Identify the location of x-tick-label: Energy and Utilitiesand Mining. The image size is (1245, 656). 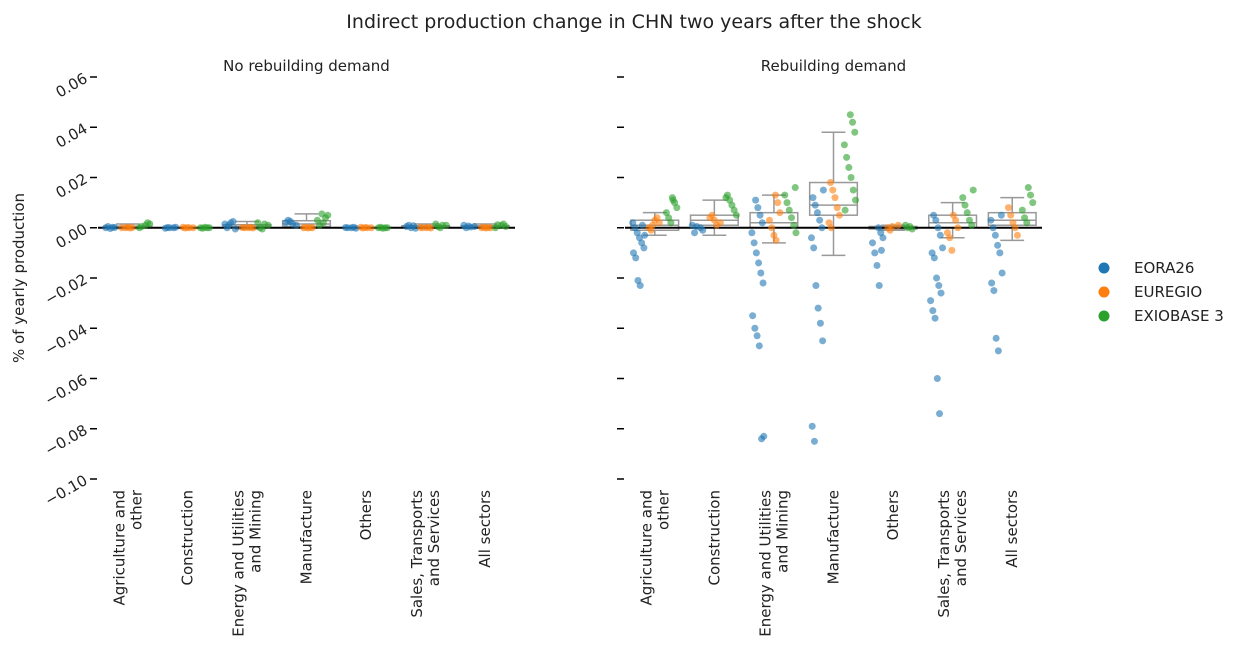
(773, 563).